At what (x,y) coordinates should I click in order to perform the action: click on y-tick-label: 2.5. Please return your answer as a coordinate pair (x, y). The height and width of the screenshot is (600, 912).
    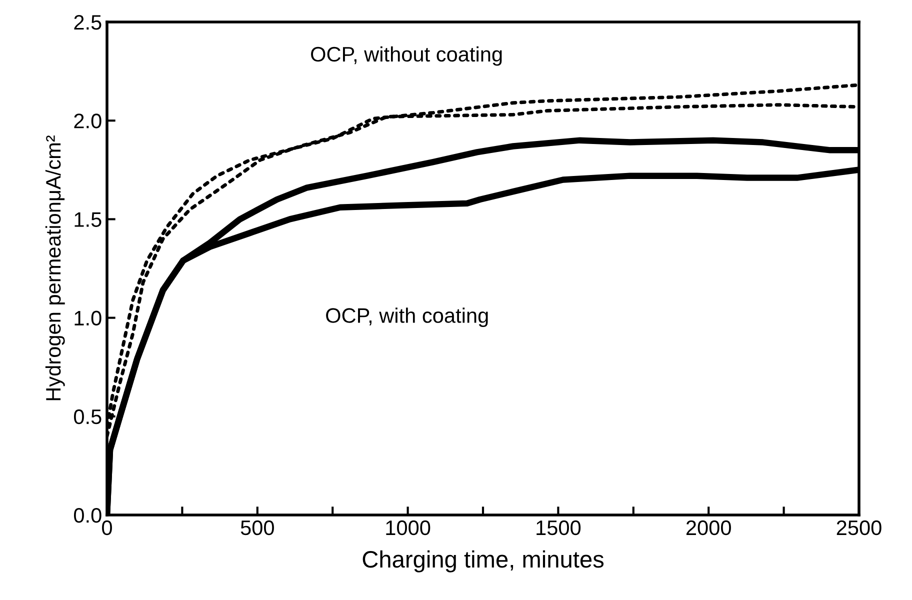
    Looking at the image, I should click on (88, 22).